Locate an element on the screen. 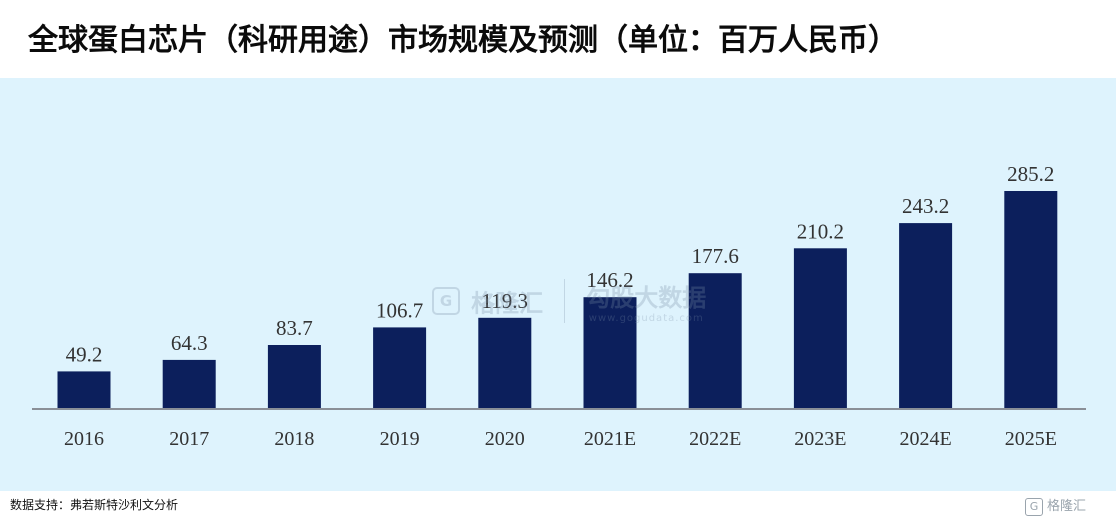  x-tick-label-2020: 2020 is located at coordinates (505, 439).